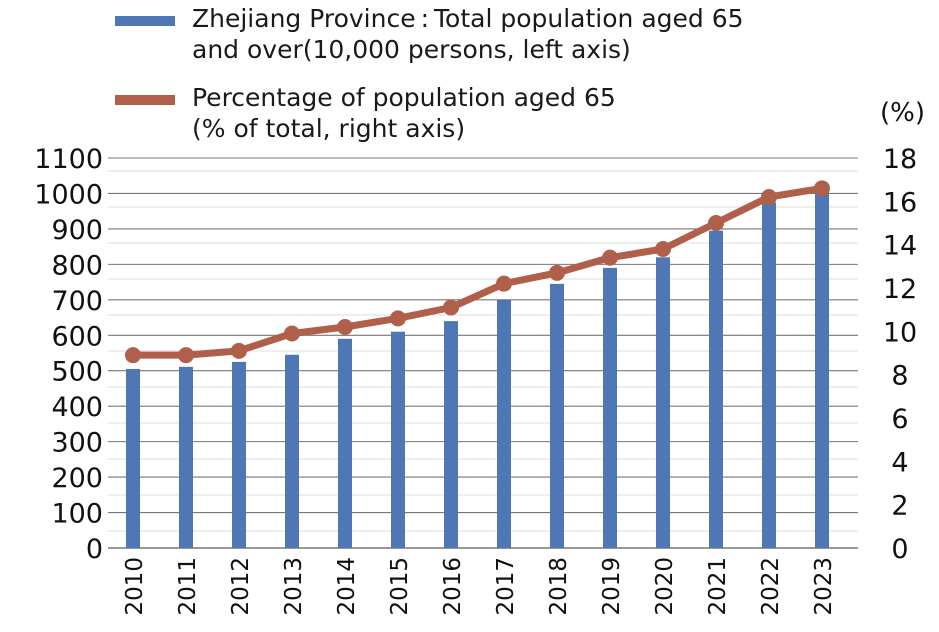 The image size is (939, 632). What do you see at coordinates (292, 451) in the screenshot?
I see `bar-2013` at bounding box center [292, 451].